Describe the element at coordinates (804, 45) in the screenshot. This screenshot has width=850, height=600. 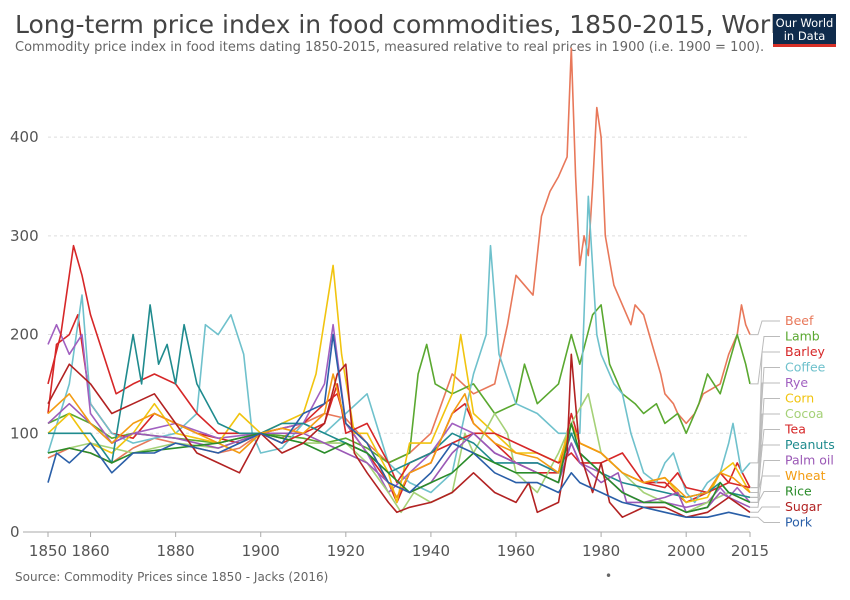
I see `logo-accent-bar` at that location.